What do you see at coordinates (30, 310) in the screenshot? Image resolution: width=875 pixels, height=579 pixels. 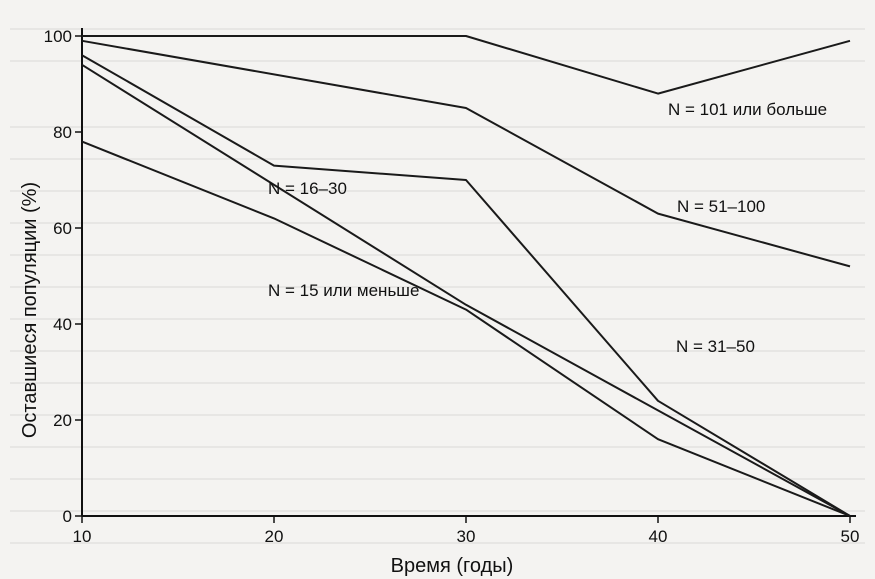 I see `y-axis-title: Оставшиеся популяции (%)` at bounding box center [30, 310].